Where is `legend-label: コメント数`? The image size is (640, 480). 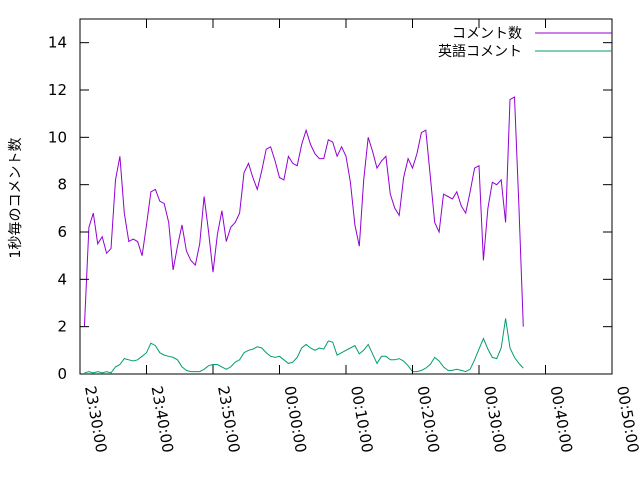 legend-label: コメント数 is located at coordinates (487, 34).